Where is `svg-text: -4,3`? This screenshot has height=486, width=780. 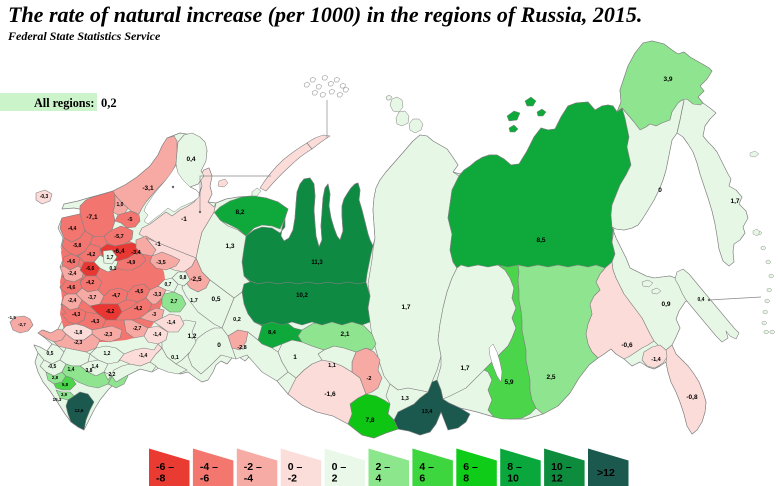 svg-text: -4,3 is located at coordinates (95, 322).